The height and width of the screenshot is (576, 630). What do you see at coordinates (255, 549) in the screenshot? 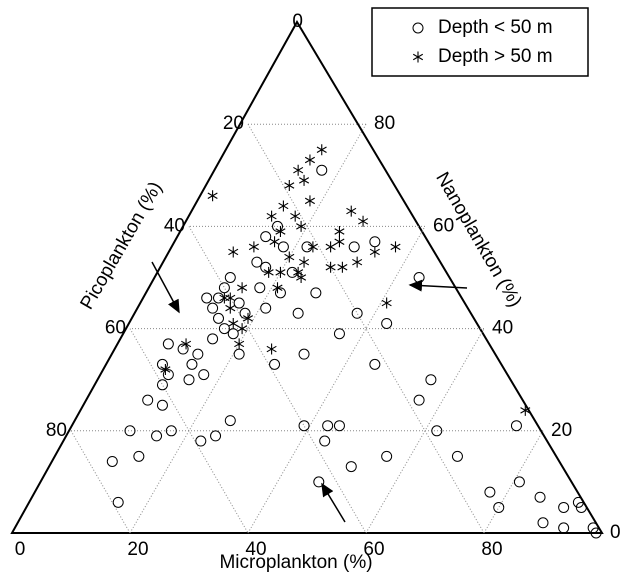
I see `x-tick-label: 40` at bounding box center [255, 549].